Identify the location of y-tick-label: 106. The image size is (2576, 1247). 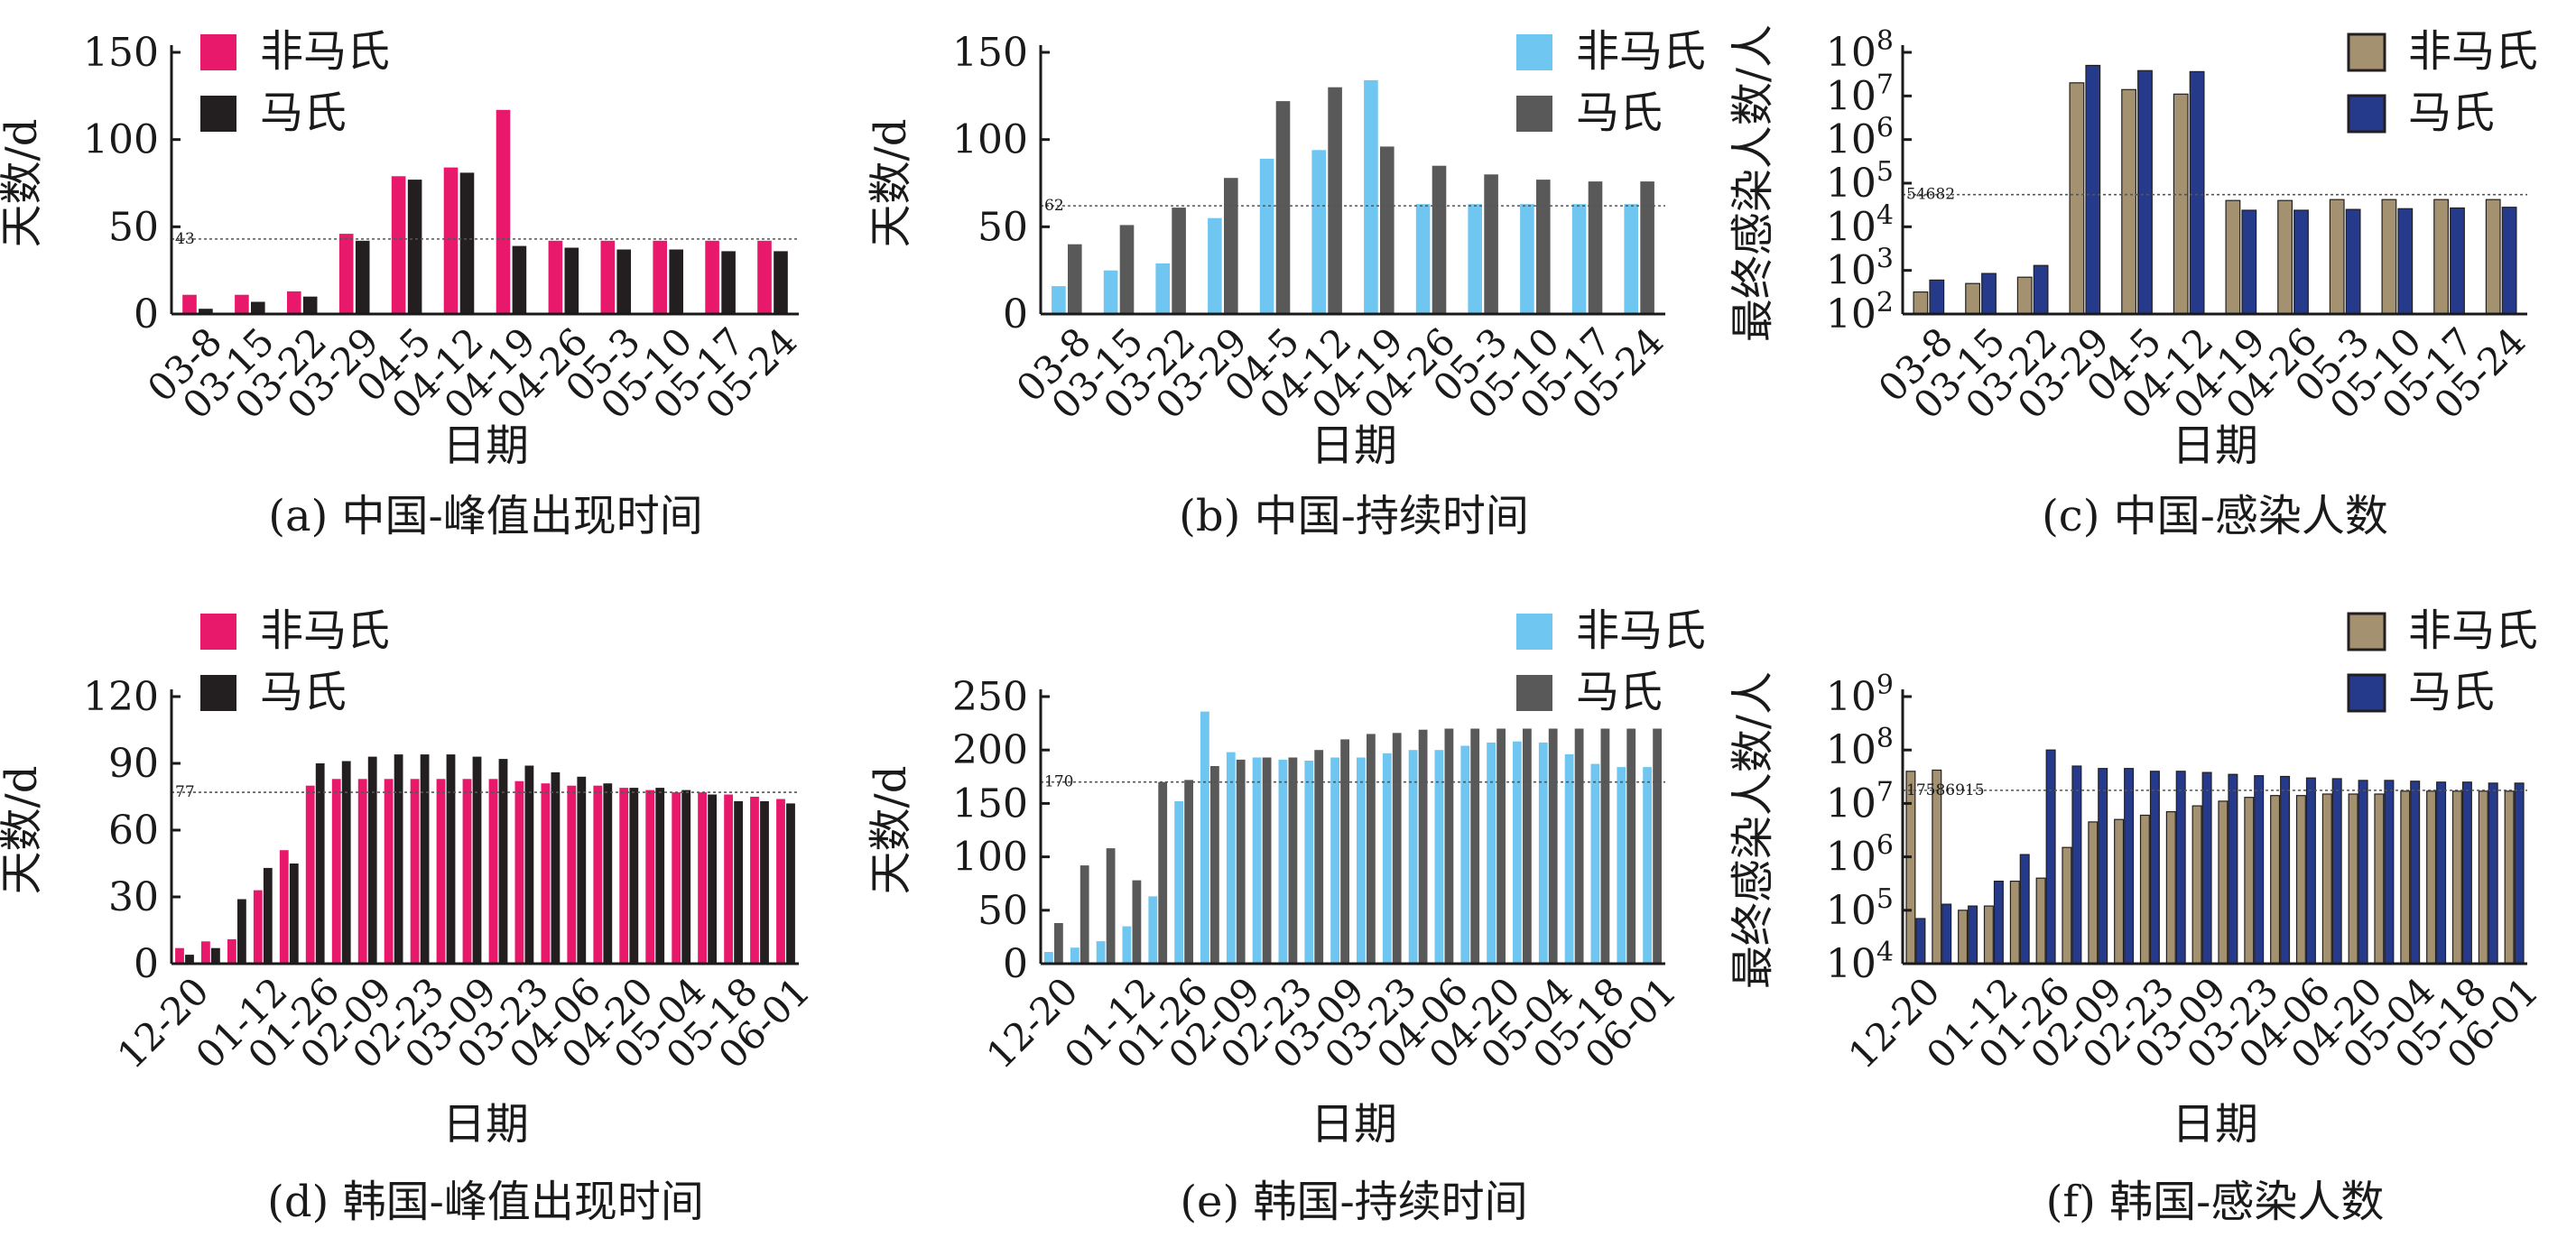
(1860, 855).